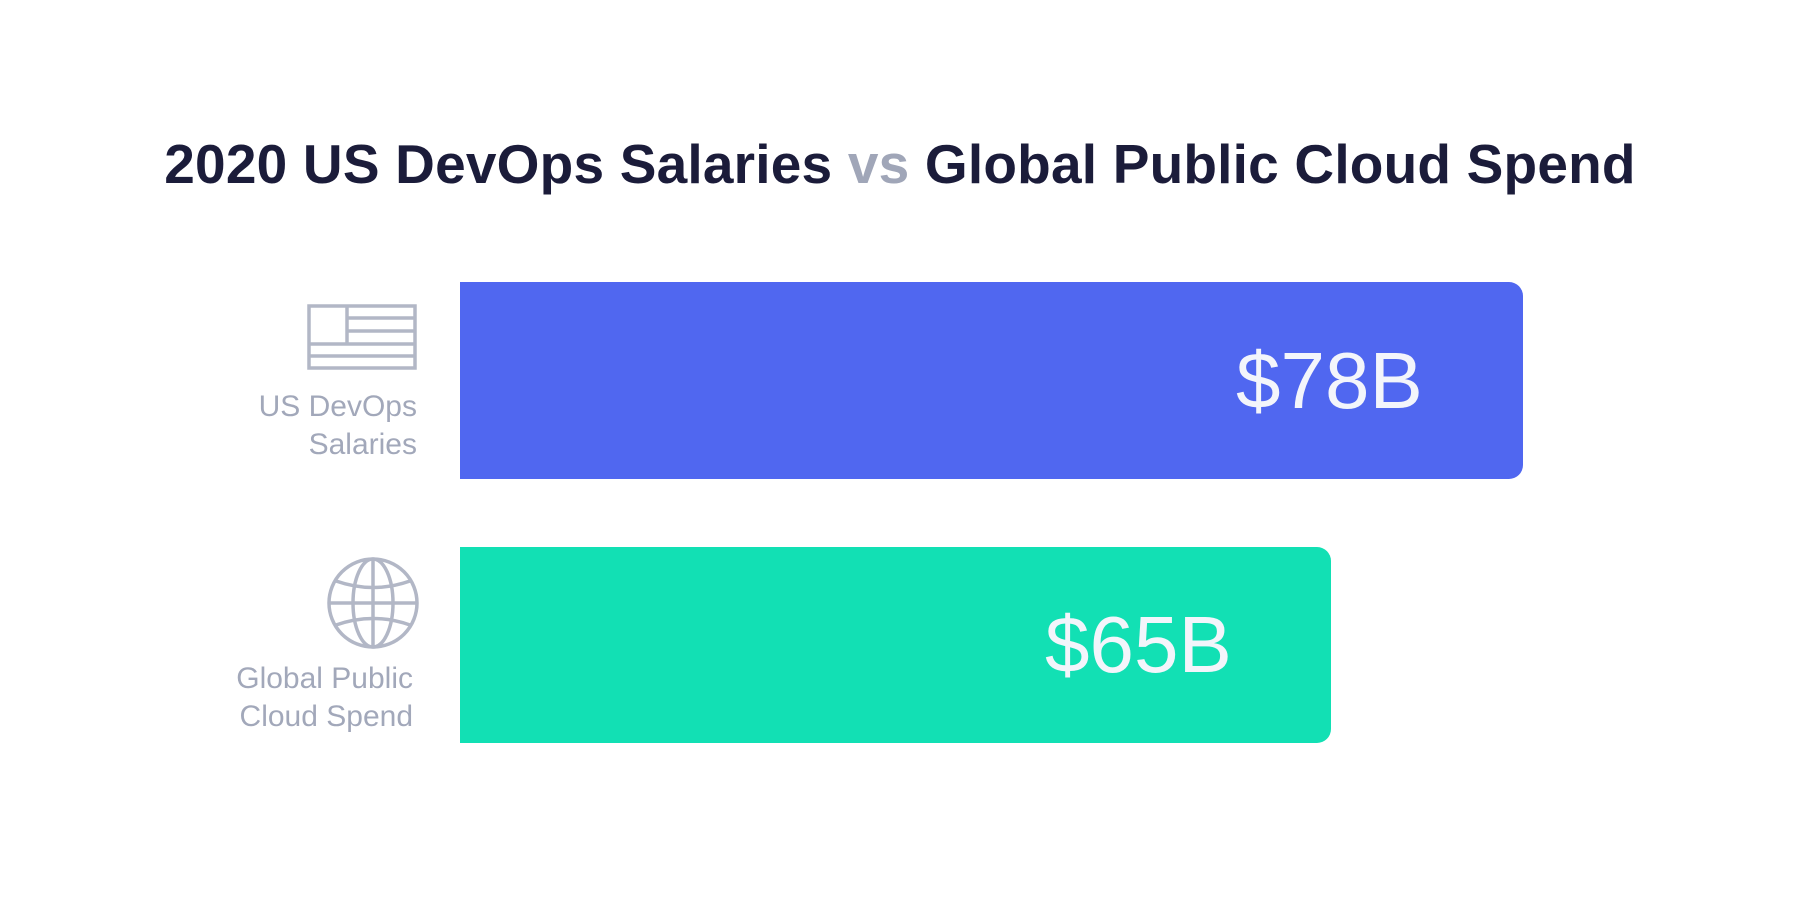 This screenshot has width=1800, height=900. I want to click on title-part-1: 2020 US DevOps Salaries, so click(498, 164).